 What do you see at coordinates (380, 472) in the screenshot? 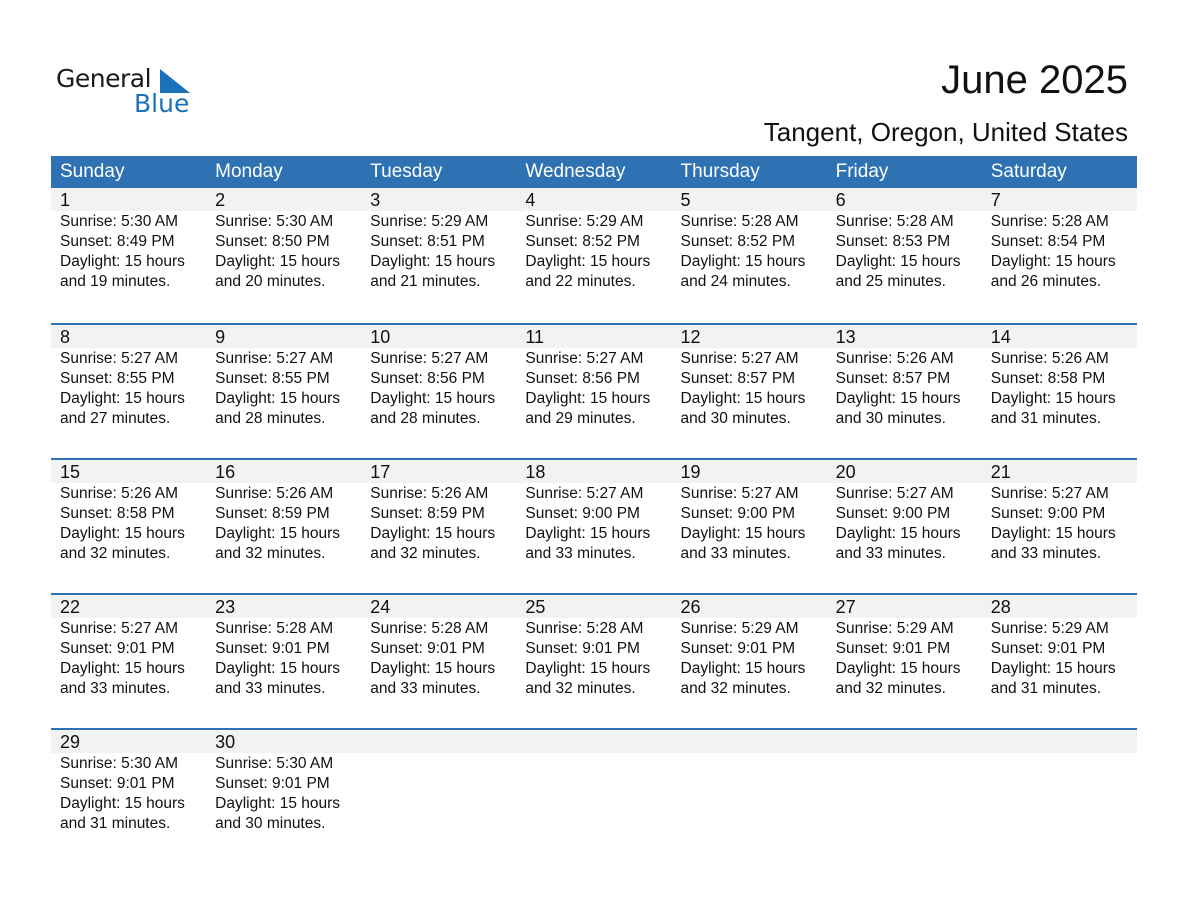
I see `day-number: 17` at bounding box center [380, 472].